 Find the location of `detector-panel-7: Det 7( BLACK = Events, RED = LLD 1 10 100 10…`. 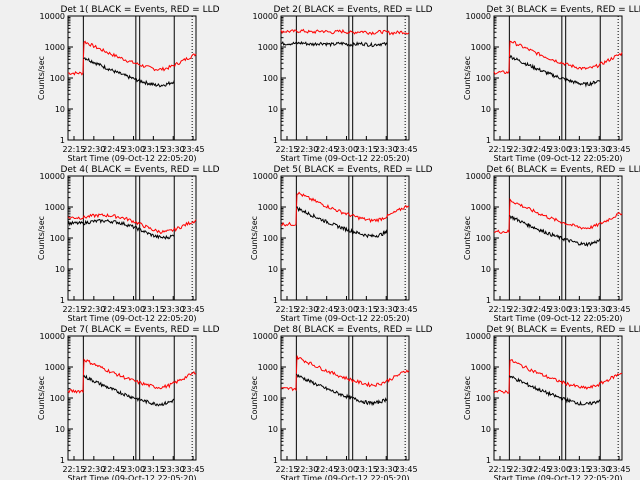

detector-panel-7: Det 7( BLACK = Events, RED = LLD 1 10 100 10… is located at coordinates (128, 402).